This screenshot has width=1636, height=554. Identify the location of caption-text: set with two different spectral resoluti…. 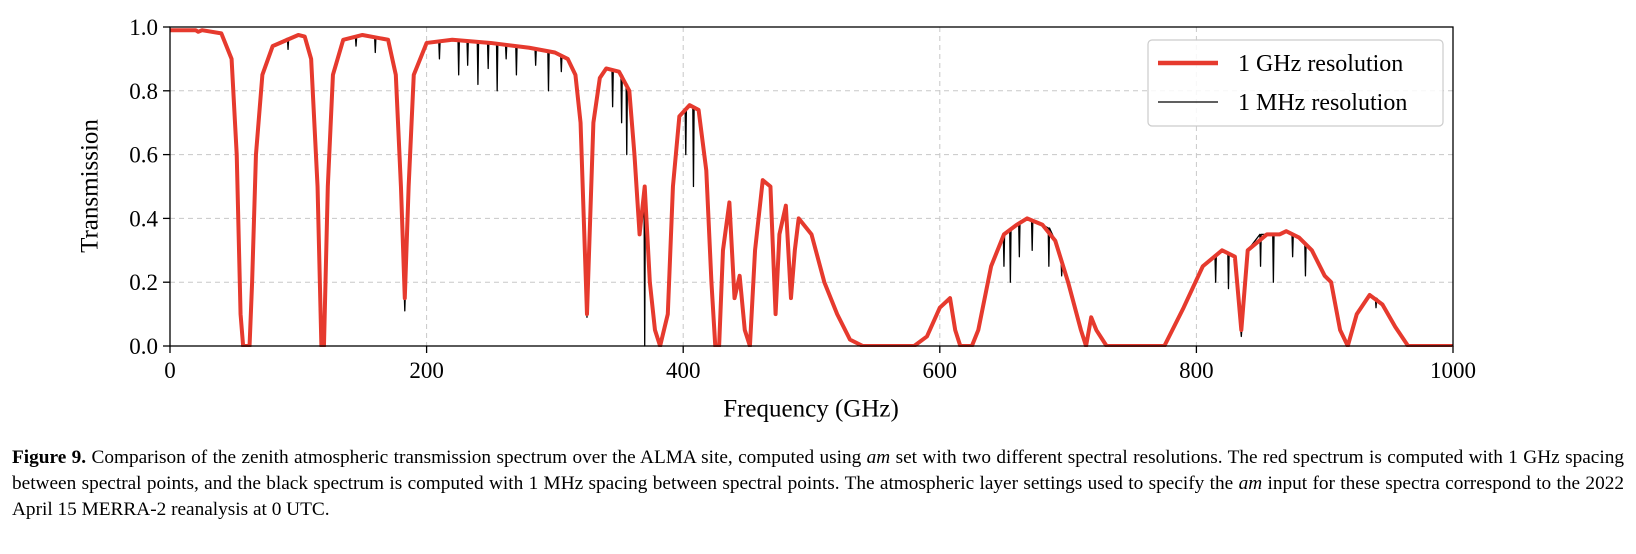
(818, 470).